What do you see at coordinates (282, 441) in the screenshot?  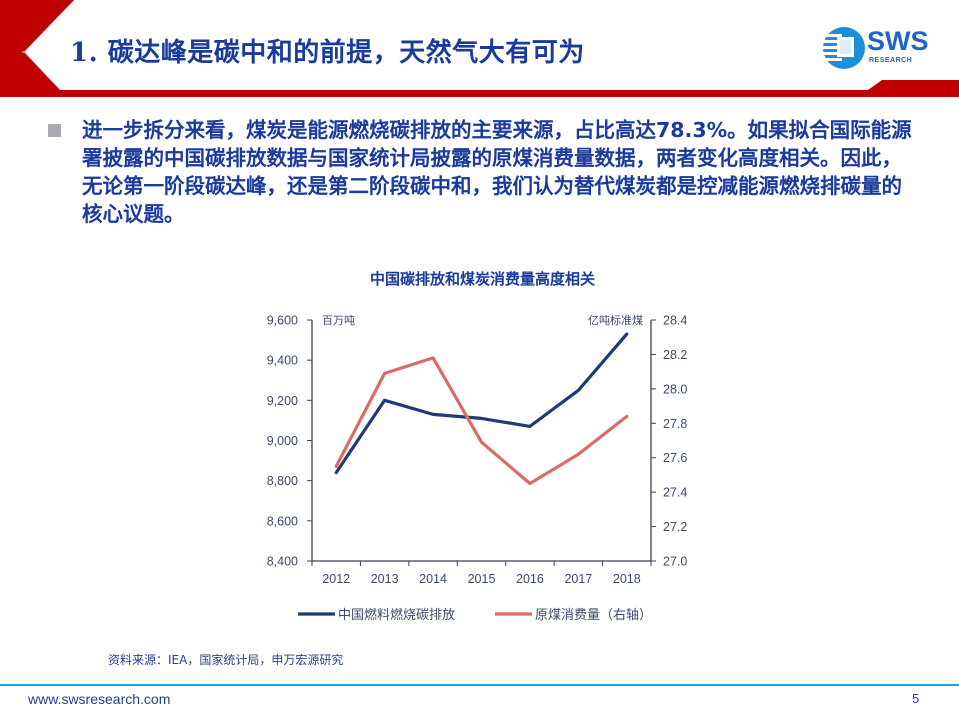 I see `left-tick-label: 9,000` at bounding box center [282, 441].